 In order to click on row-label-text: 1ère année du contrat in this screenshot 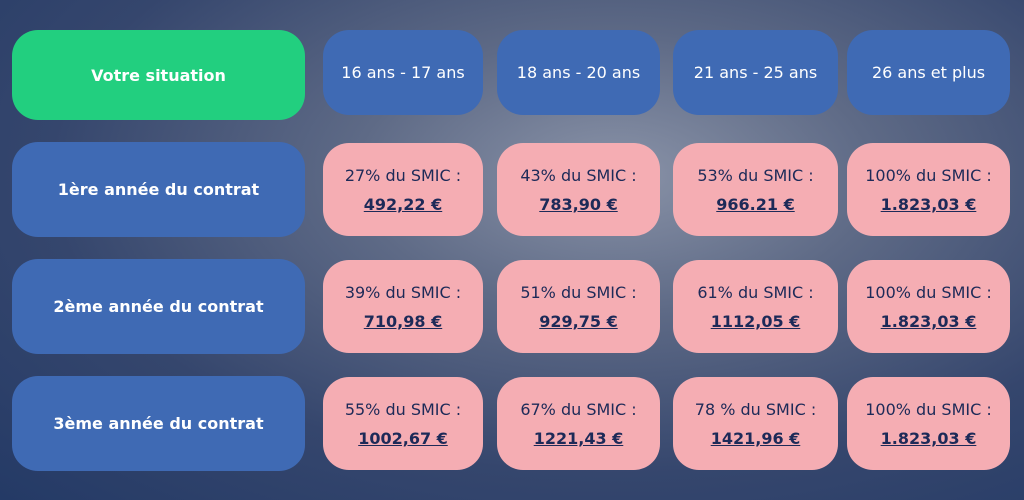, I will do `click(158, 189)`.